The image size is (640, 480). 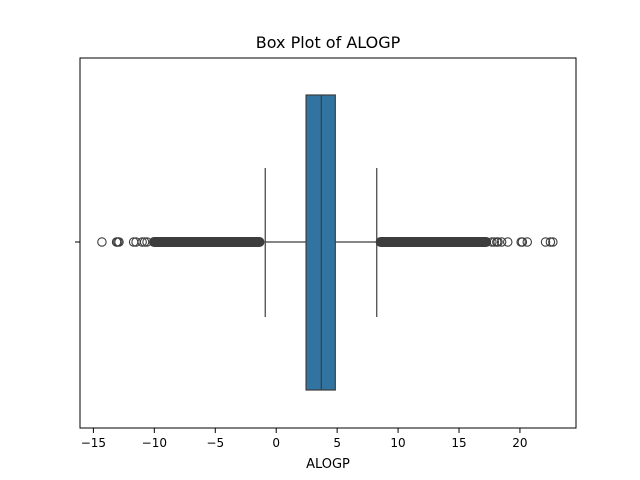 What do you see at coordinates (458, 443) in the screenshot?
I see `x-tick-label: 15` at bounding box center [458, 443].